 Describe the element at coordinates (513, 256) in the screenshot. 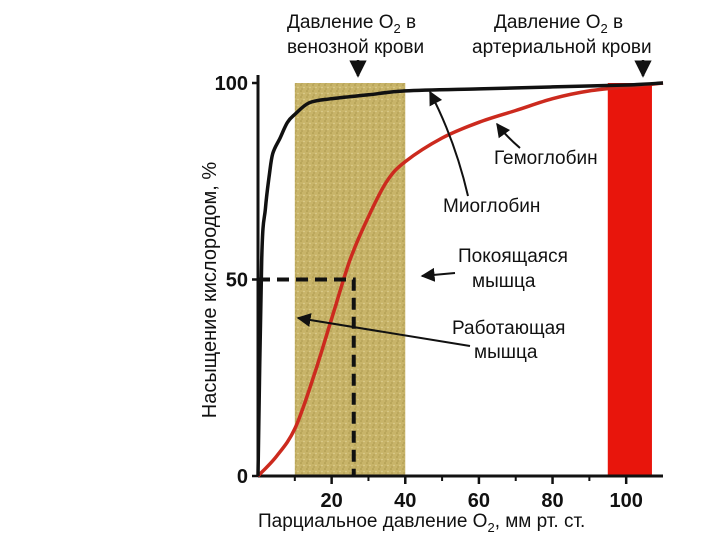

I see `label-resting-line1: Покоящаяся` at that location.